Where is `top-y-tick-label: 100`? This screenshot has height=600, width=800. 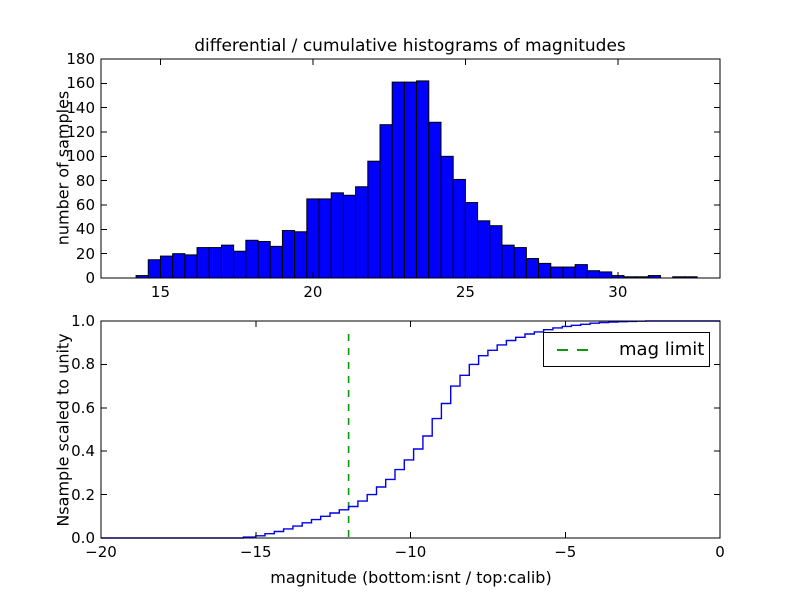 top-y-tick-label: 100 is located at coordinates (80, 156).